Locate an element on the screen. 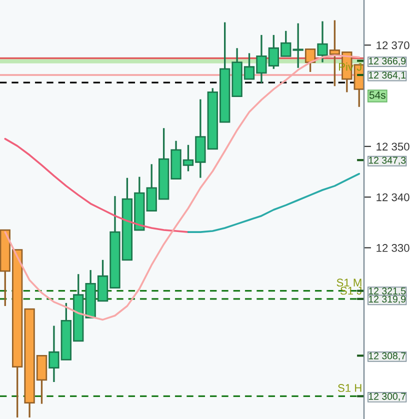  y-tick-label: 12 350 is located at coordinates (393, 146).